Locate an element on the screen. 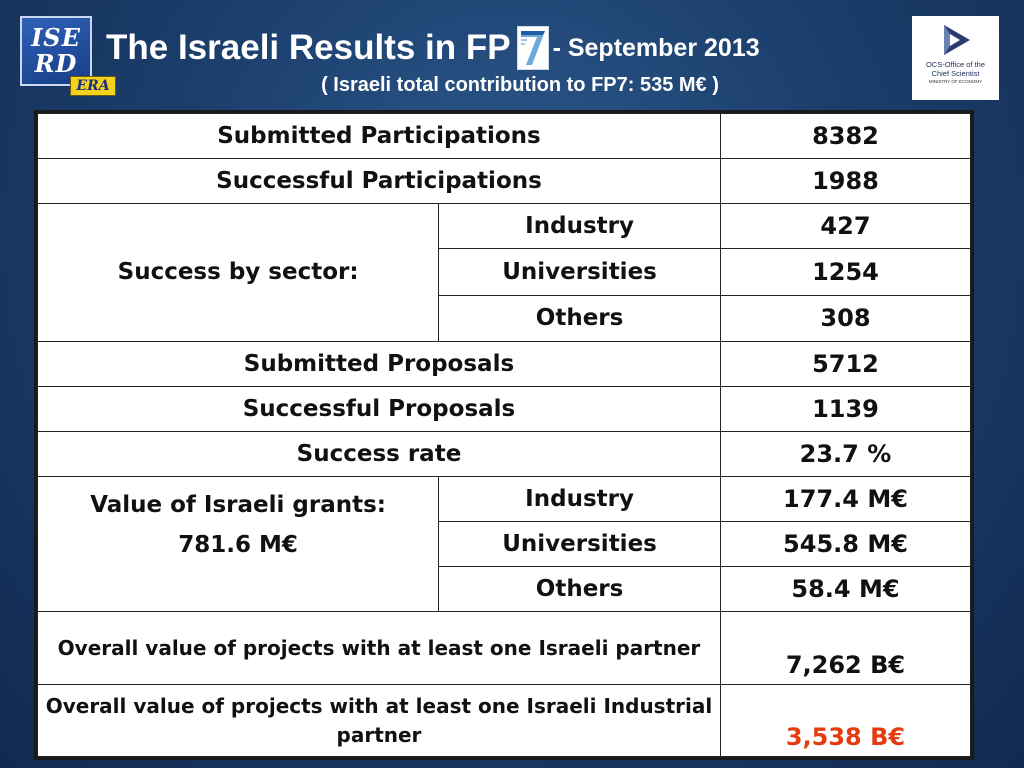 The height and width of the screenshot is (768, 1024). grants-total: 781.6 M€ is located at coordinates (238, 545).